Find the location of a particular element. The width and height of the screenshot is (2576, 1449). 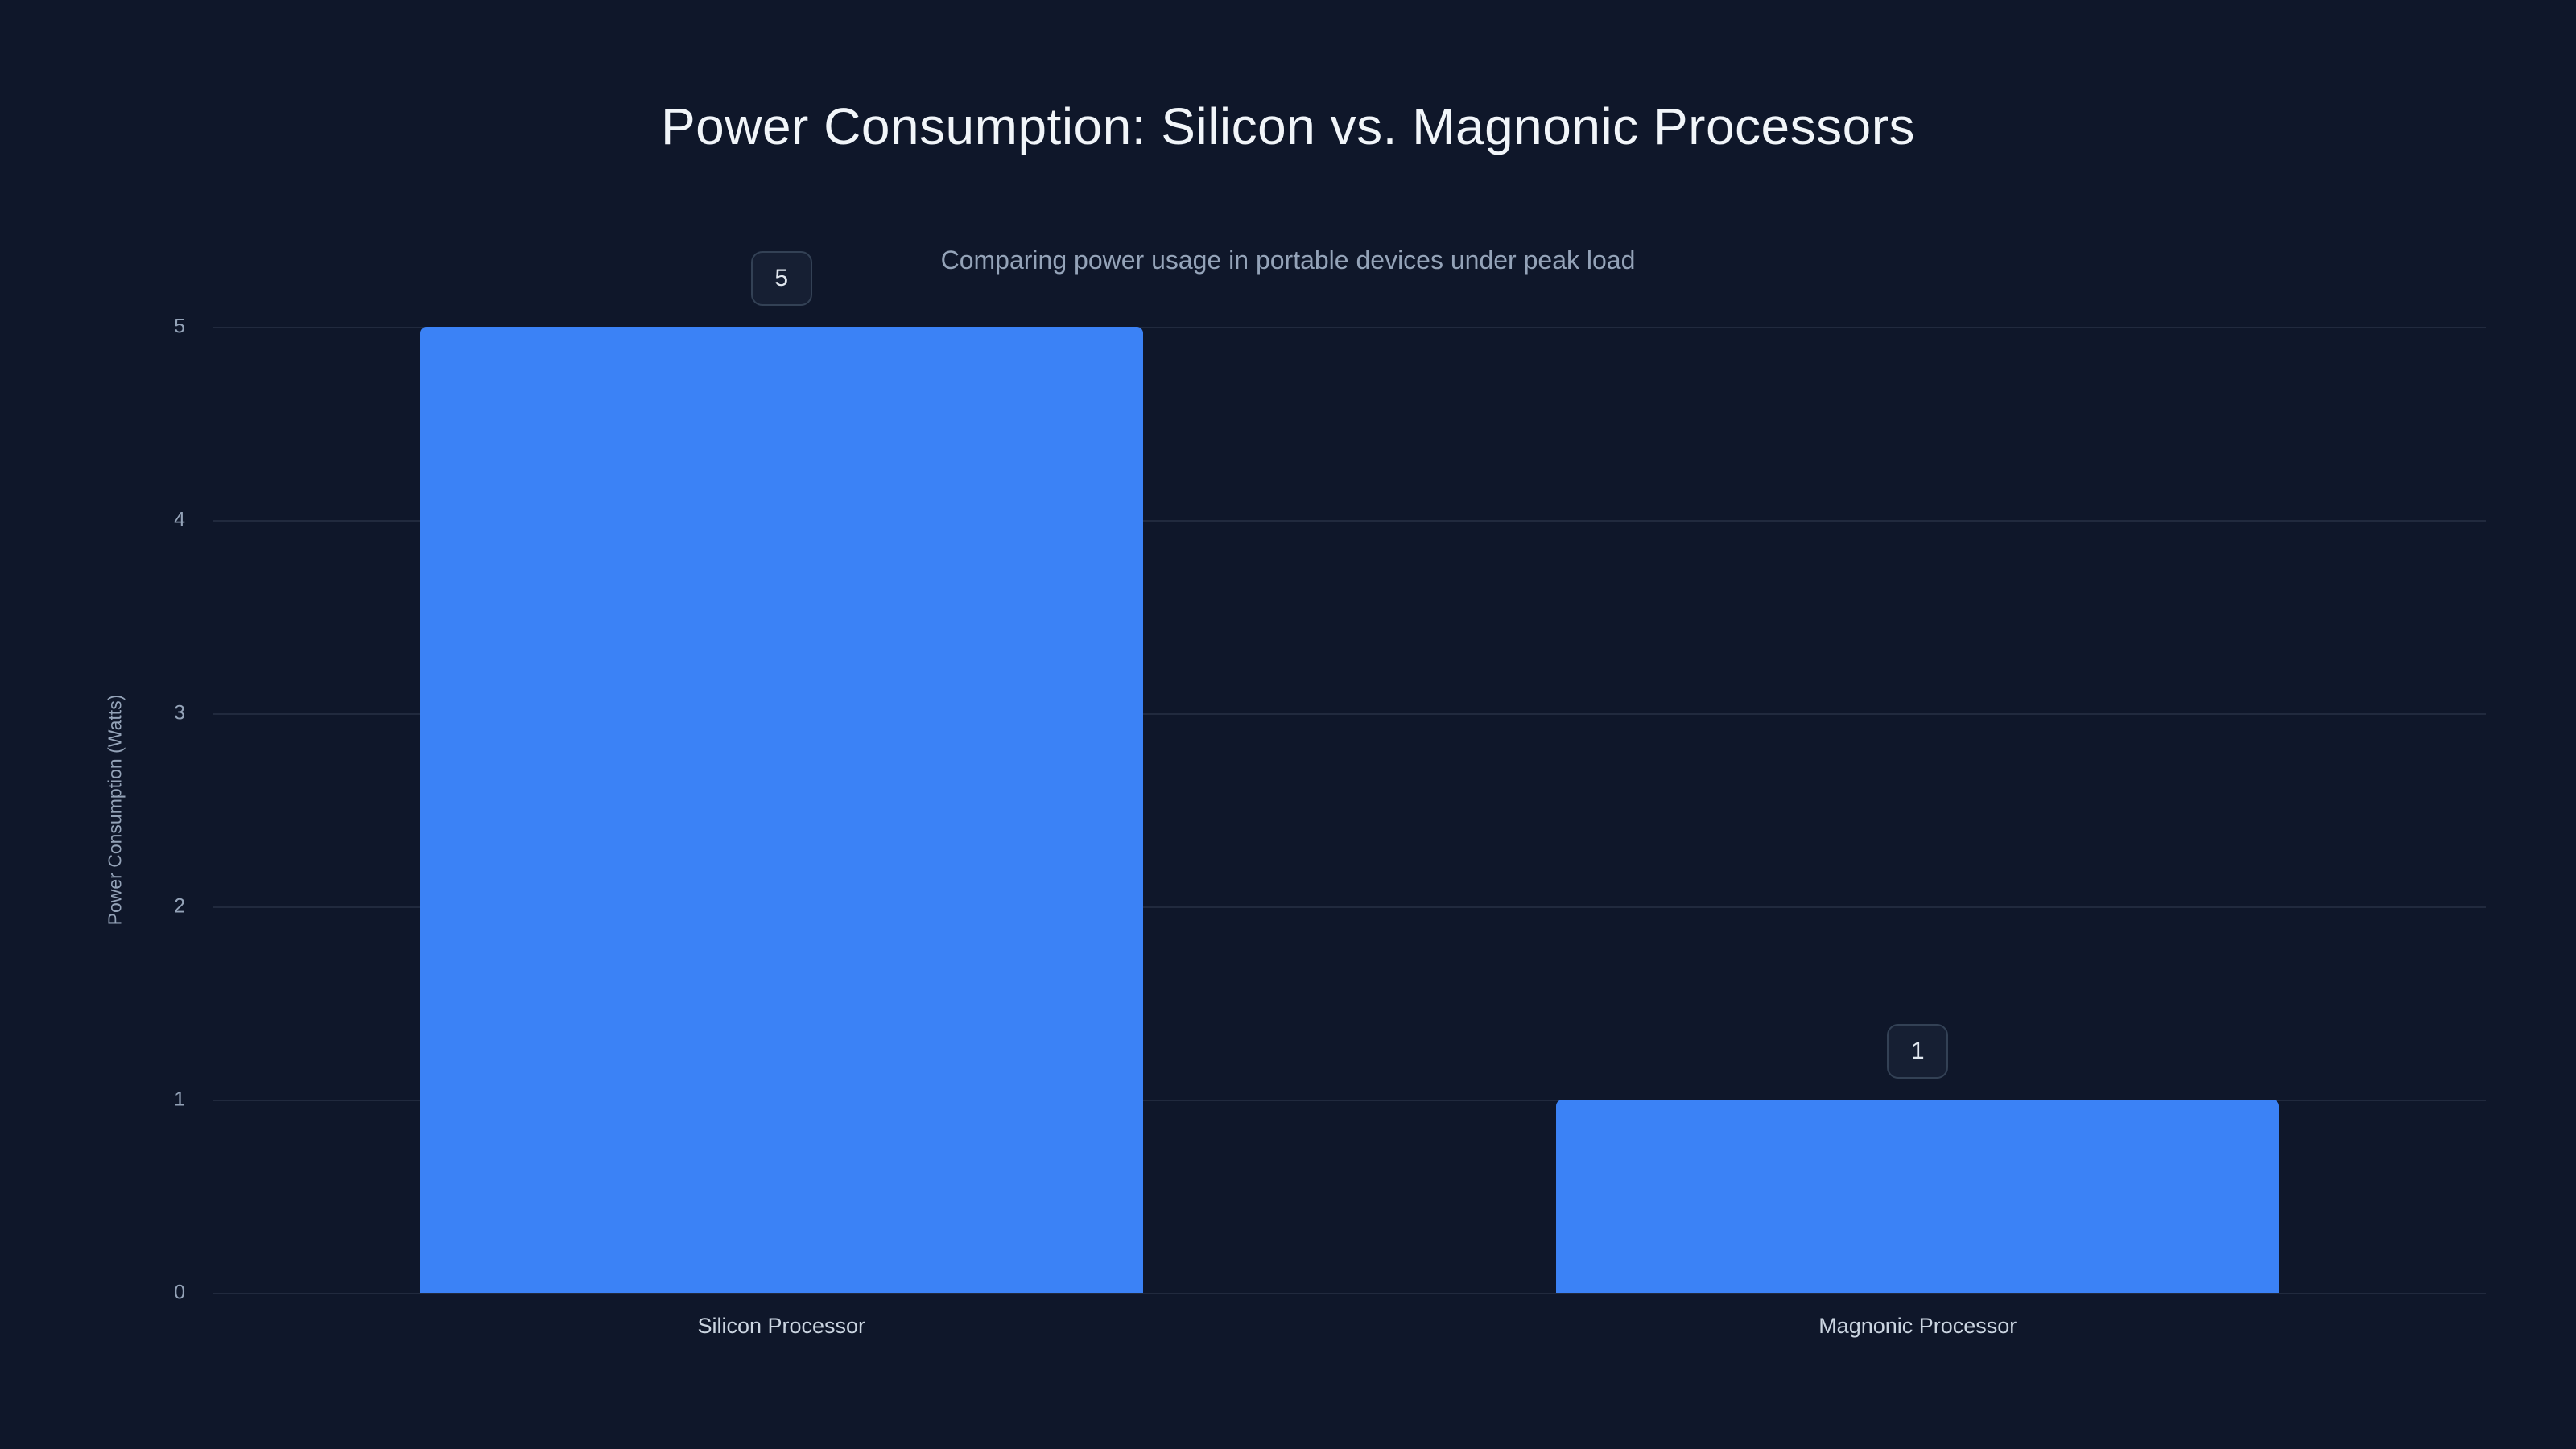

y-tick-label: 3 is located at coordinates (179, 712).